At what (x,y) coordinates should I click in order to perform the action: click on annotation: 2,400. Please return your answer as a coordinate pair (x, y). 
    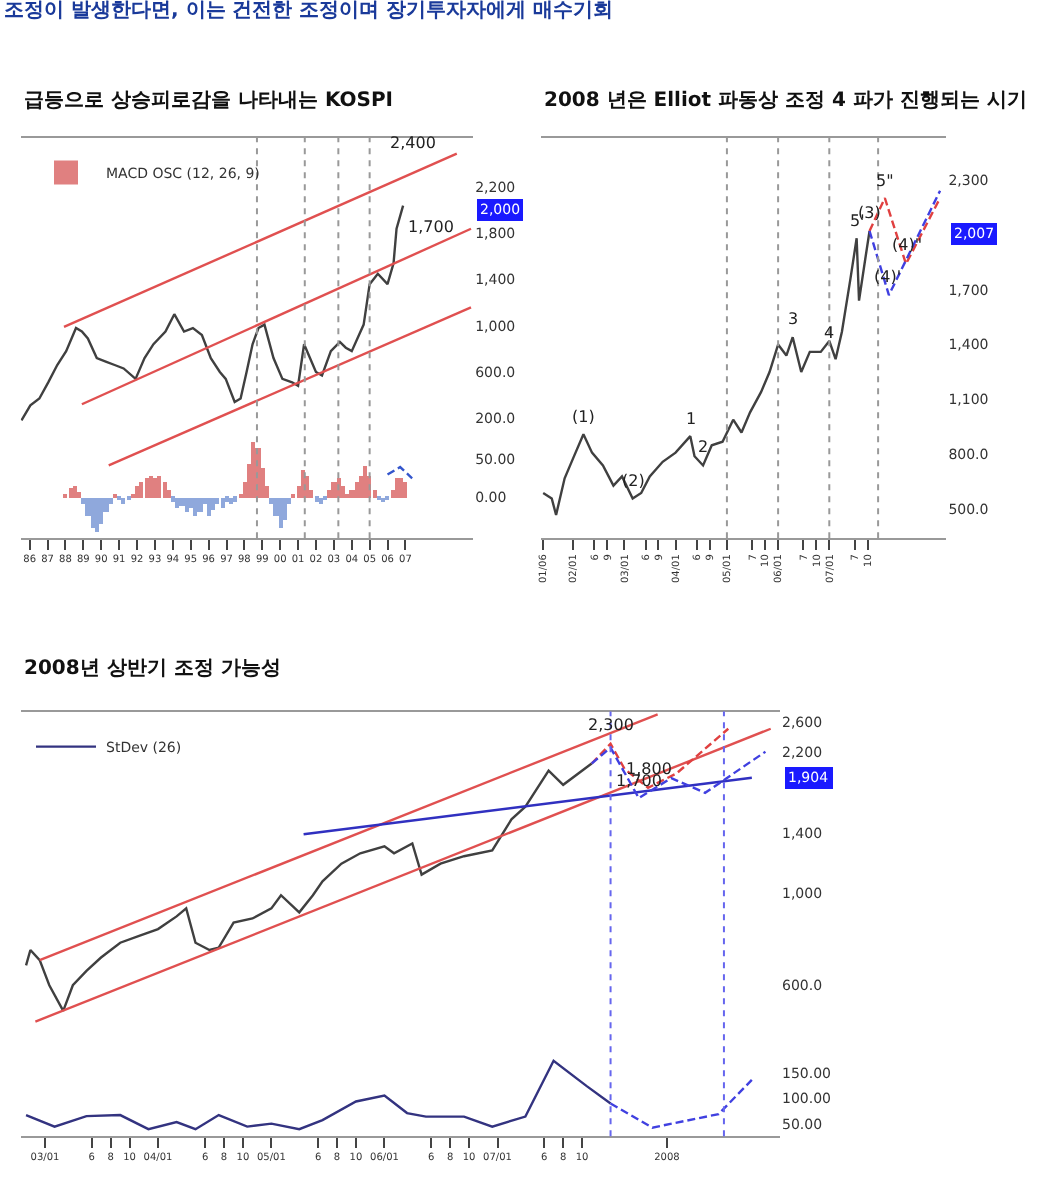
    Looking at the image, I should click on (413, 143).